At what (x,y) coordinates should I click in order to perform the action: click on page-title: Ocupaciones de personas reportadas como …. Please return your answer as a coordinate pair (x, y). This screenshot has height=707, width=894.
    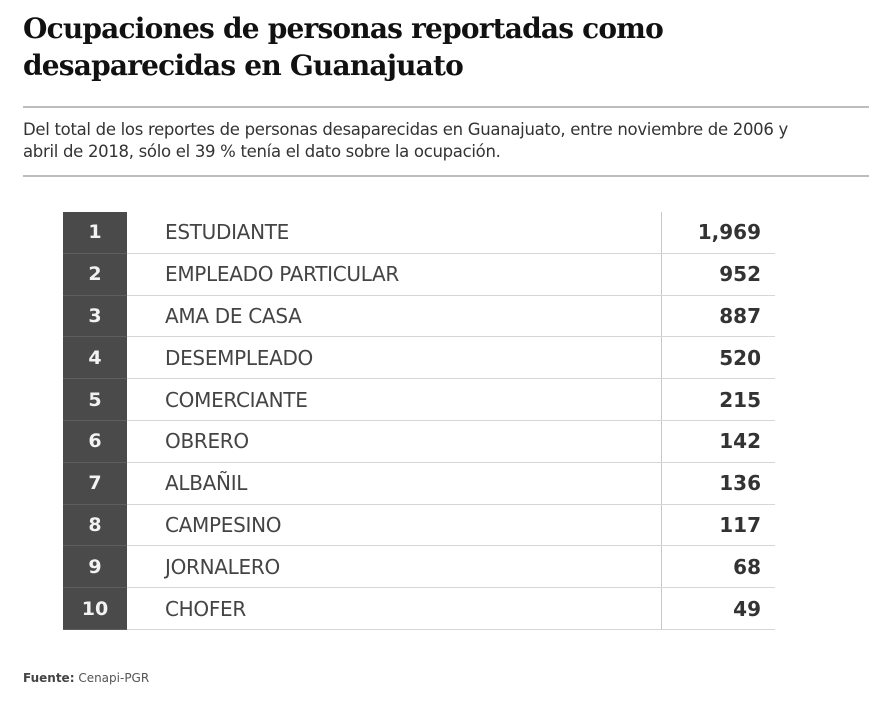
    Looking at the image, I should click on (343, 47).